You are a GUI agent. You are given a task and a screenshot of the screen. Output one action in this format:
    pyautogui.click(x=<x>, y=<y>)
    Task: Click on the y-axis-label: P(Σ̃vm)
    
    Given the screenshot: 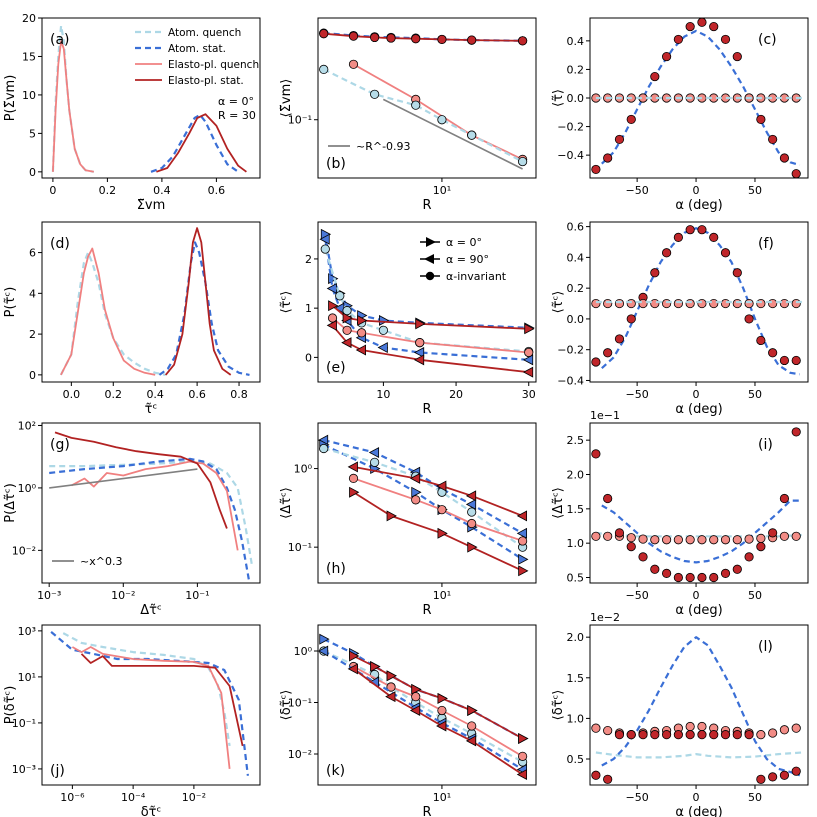 What is the action you would take?
    pyautogui.click(x=10, y=98)
    